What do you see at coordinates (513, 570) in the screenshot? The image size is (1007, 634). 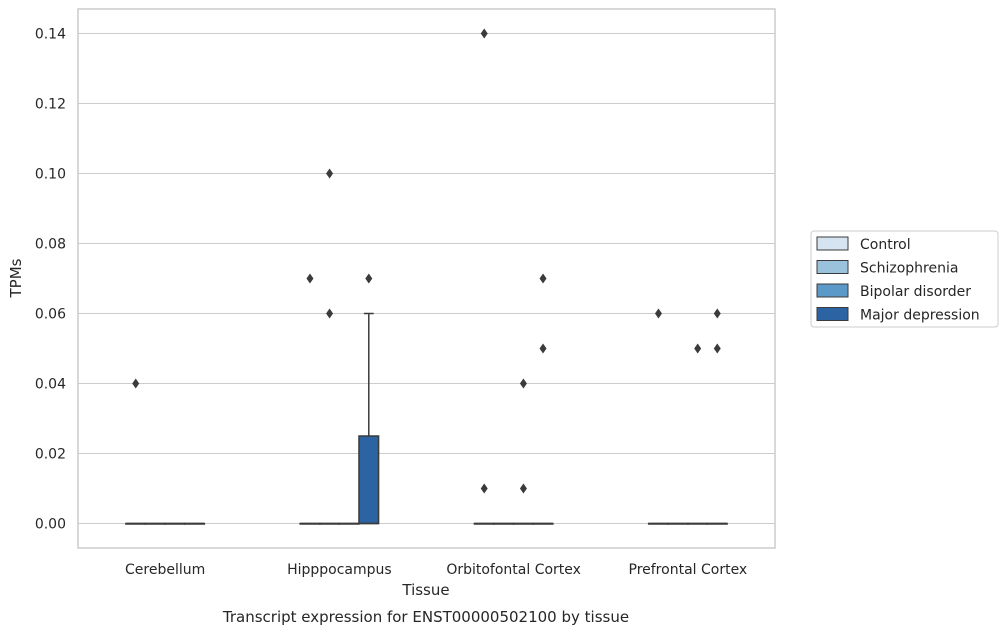 I see `x-tick-label: Orbitofontal Cortex` at bounding box center [513, 570].